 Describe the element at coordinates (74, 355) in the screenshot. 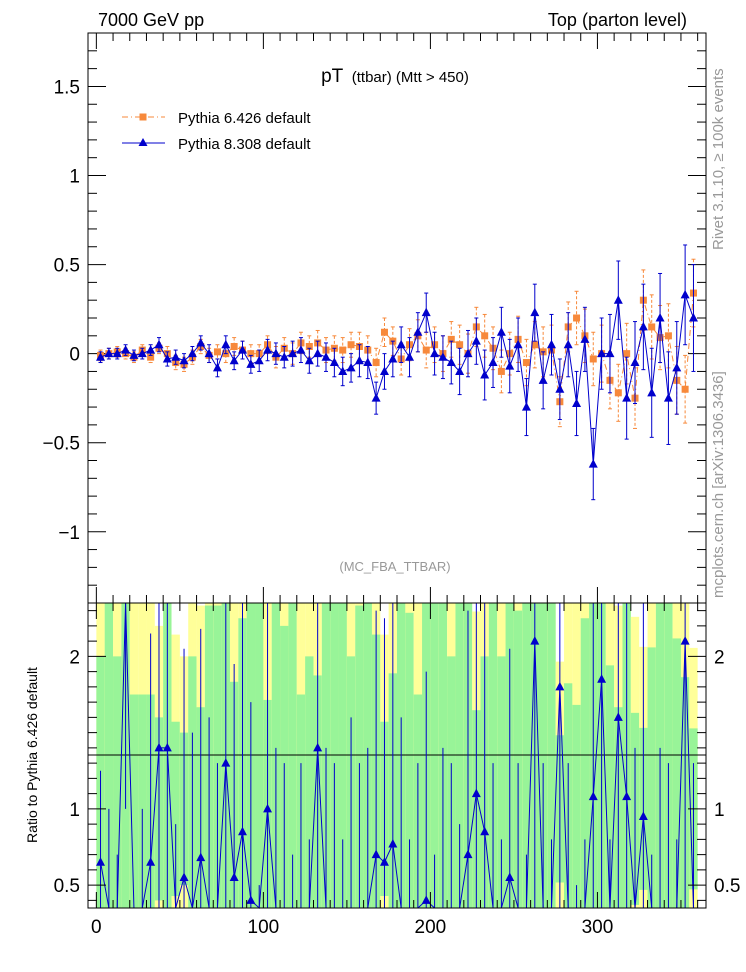

I see `main-ytick-label: 0` at that location.